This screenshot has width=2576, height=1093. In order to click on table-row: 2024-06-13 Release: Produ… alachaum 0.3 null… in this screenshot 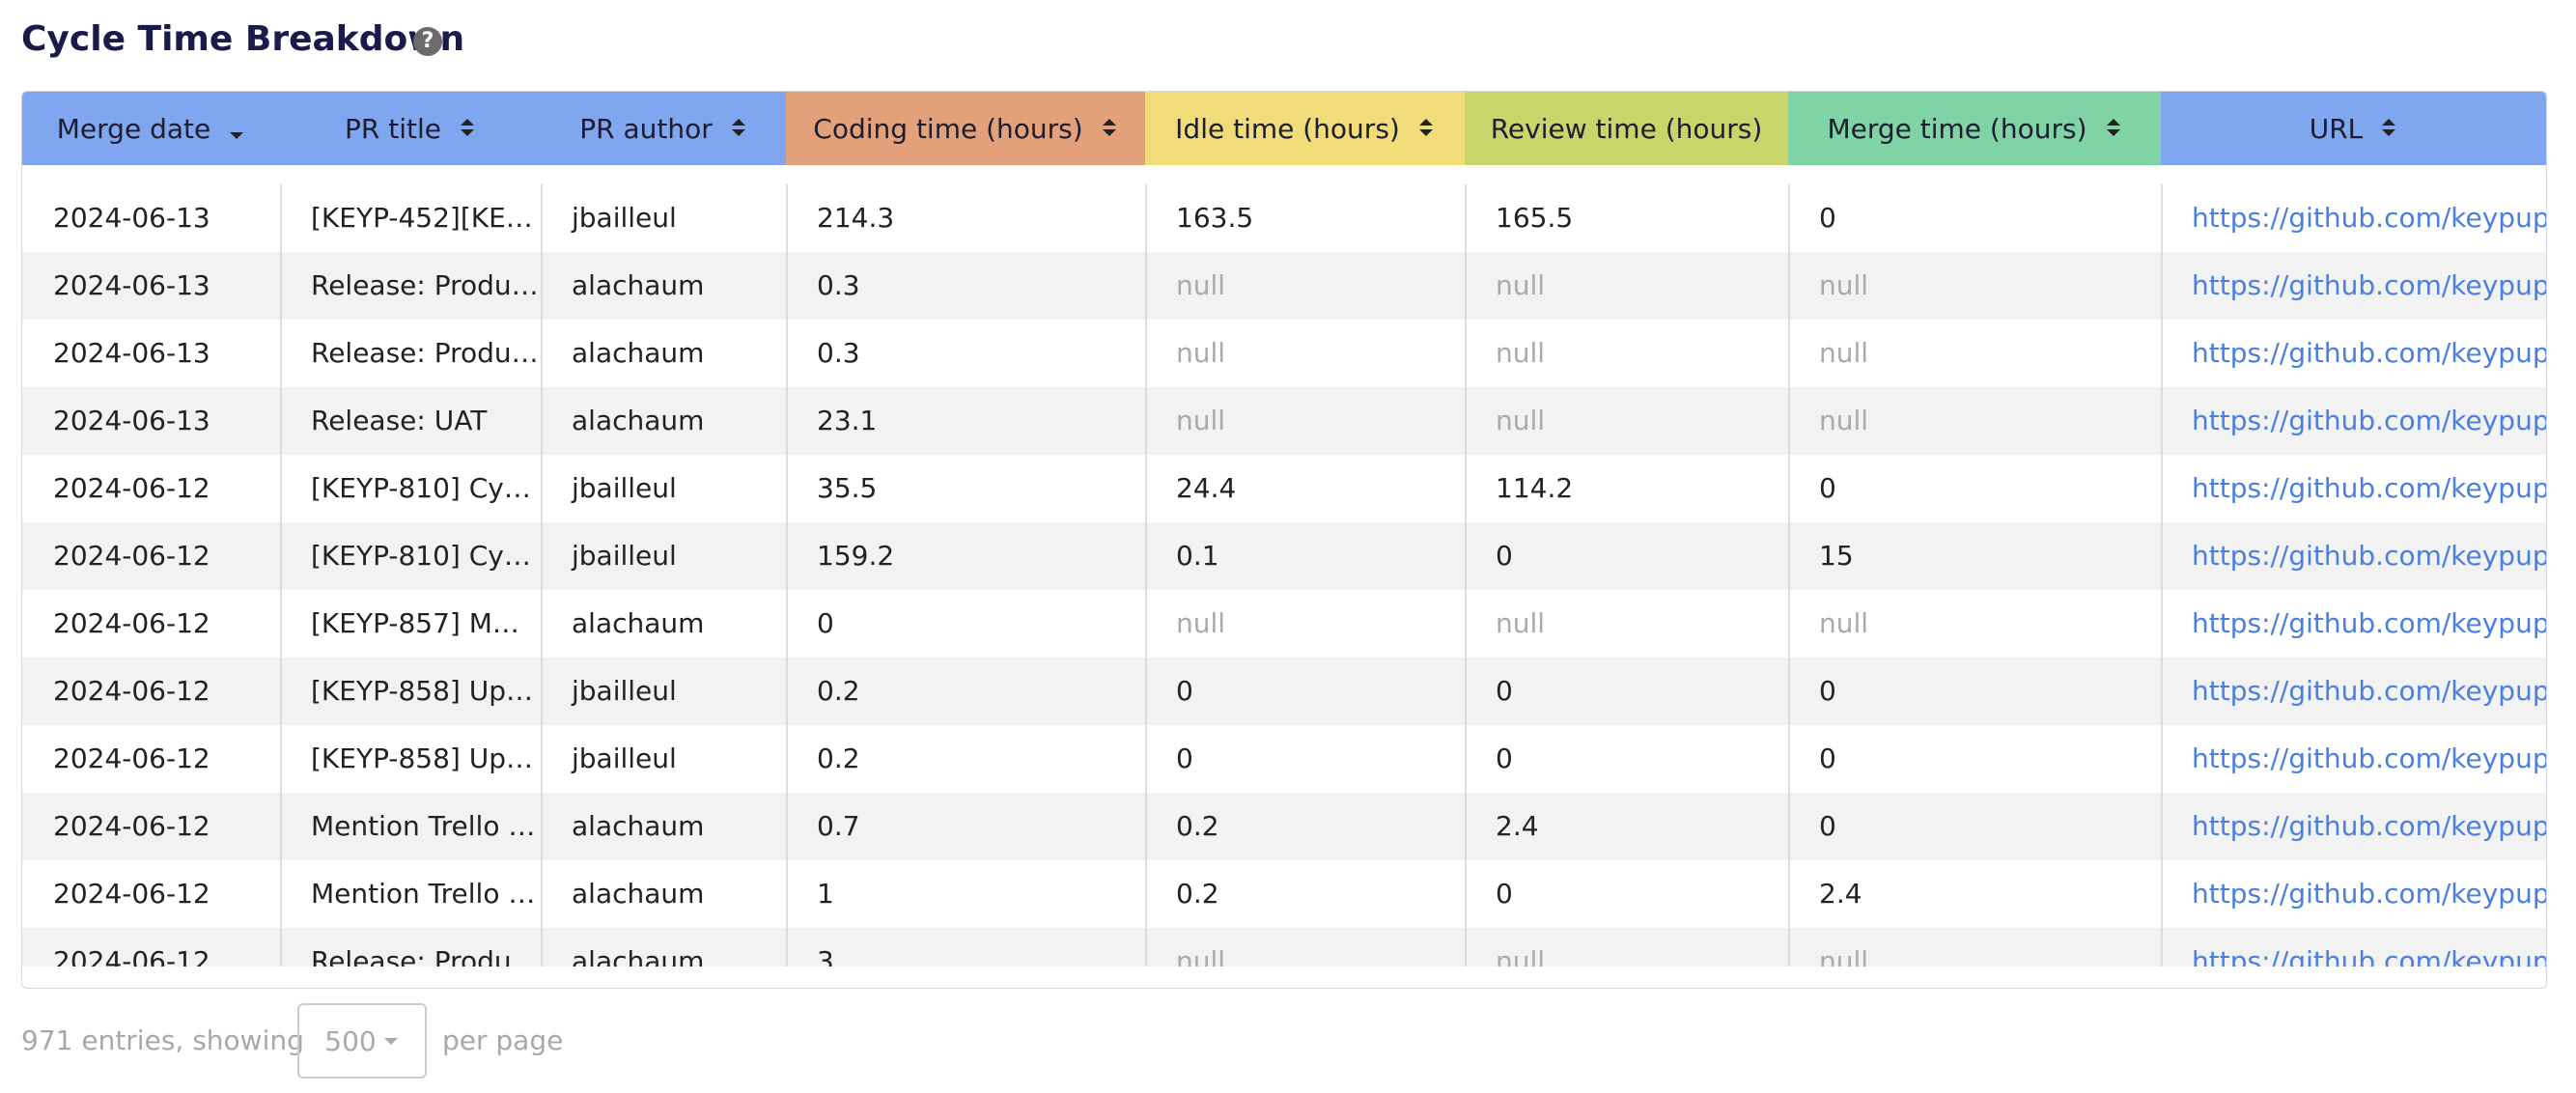, I will do `click(1284, 286)`.